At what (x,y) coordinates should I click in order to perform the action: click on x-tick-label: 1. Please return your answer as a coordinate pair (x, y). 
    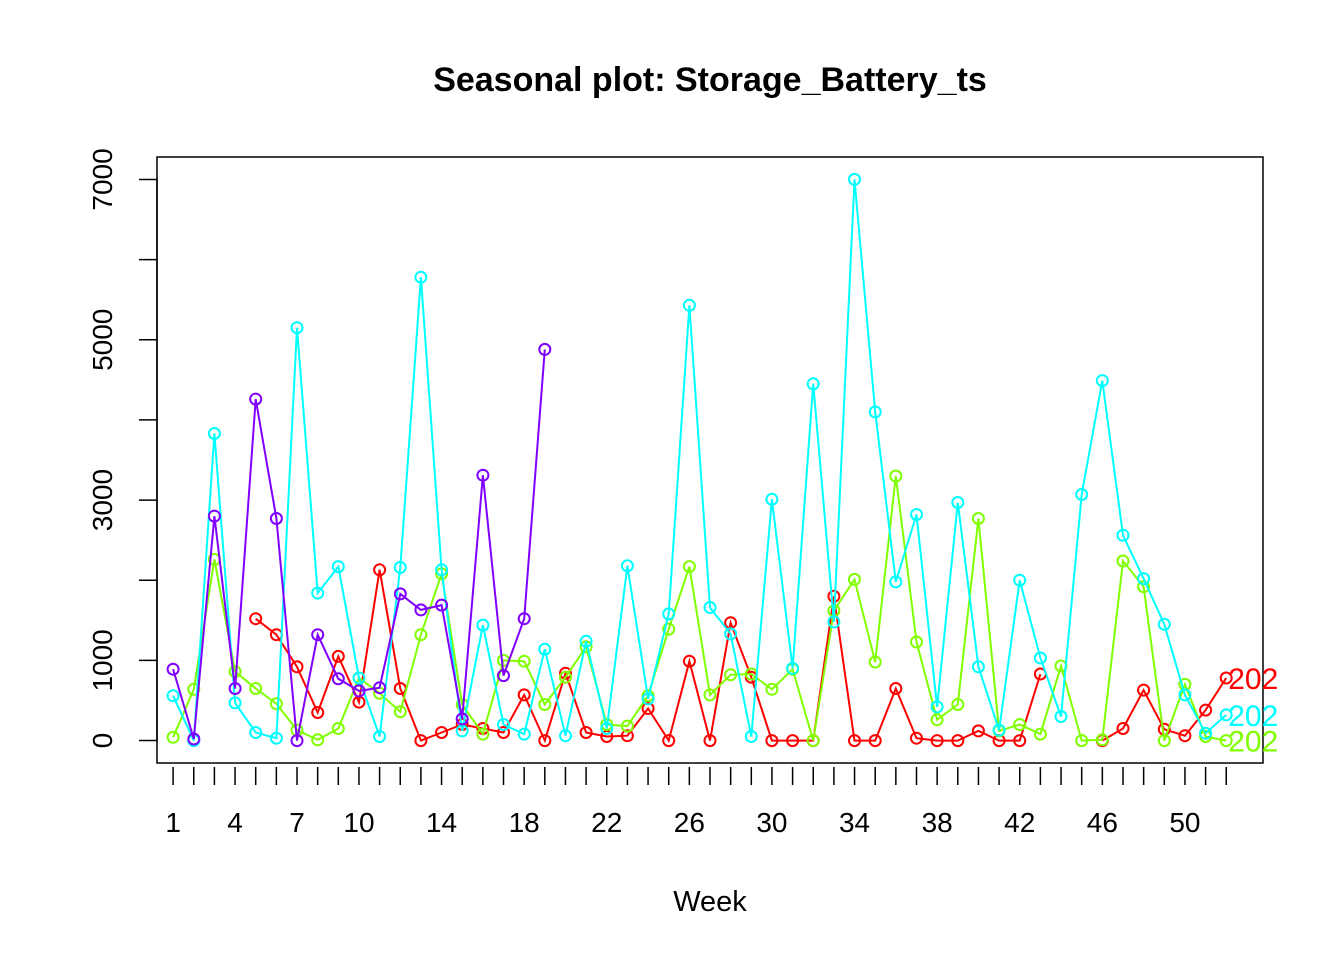
    Looking at the image, I should click on (173, 822).